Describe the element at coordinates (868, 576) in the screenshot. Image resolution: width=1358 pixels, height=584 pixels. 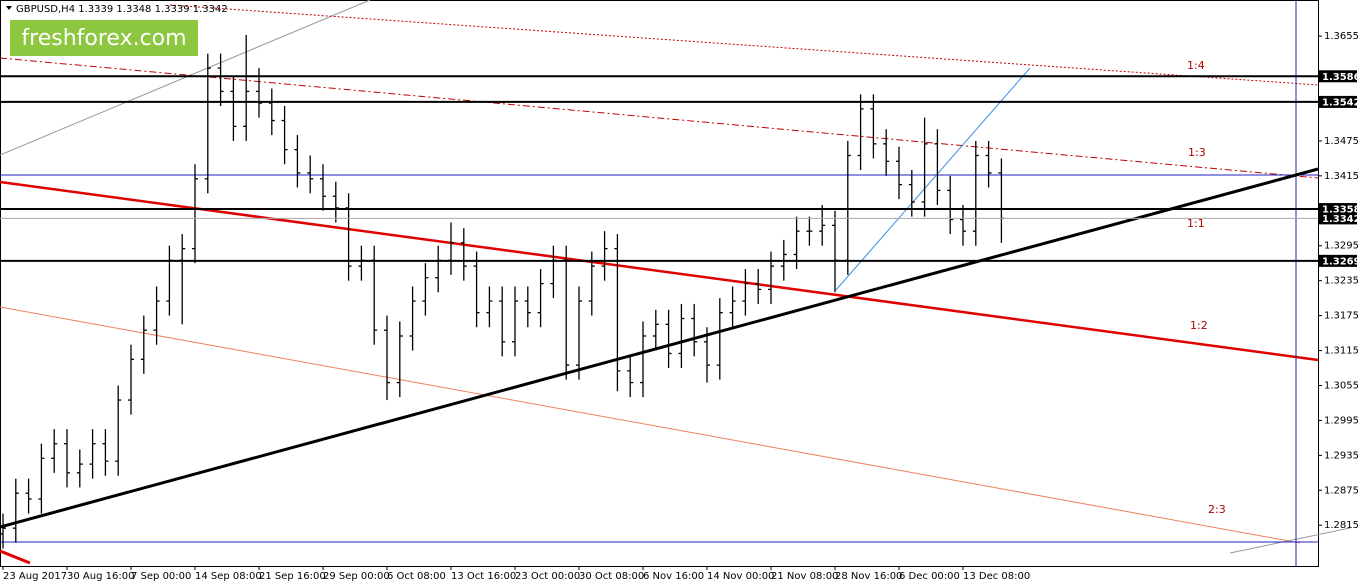
I see `x-tick-label: 28 Nov 16:00` at that location.